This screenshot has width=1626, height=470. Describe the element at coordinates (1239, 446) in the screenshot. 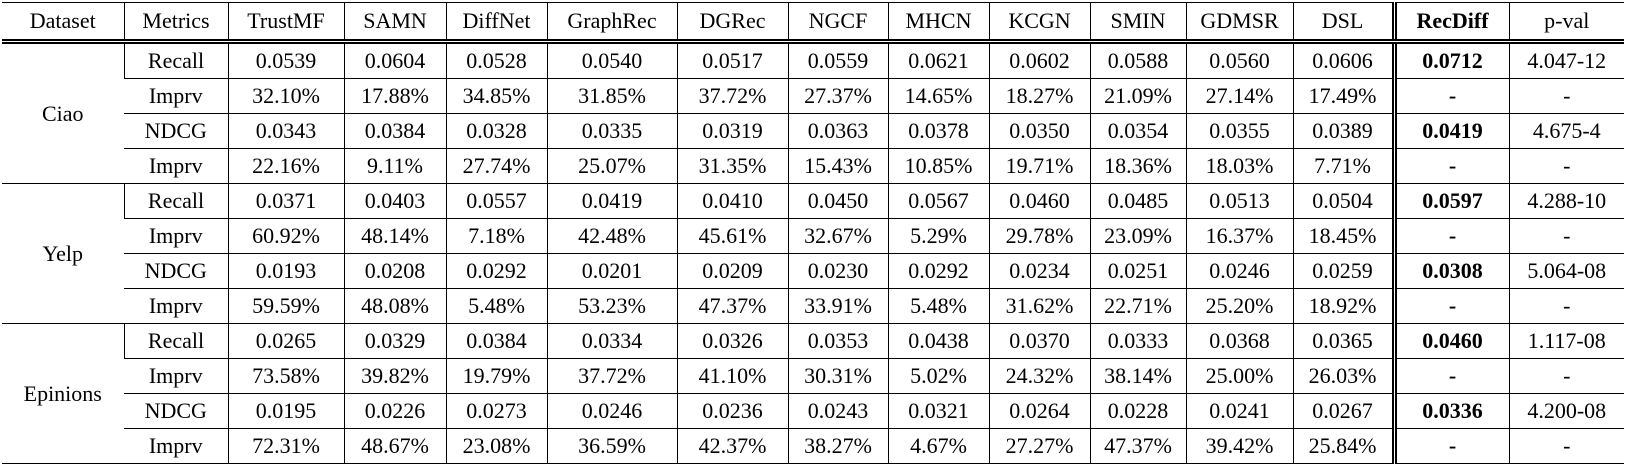

I see `value-cell: 39.42%` at that location.